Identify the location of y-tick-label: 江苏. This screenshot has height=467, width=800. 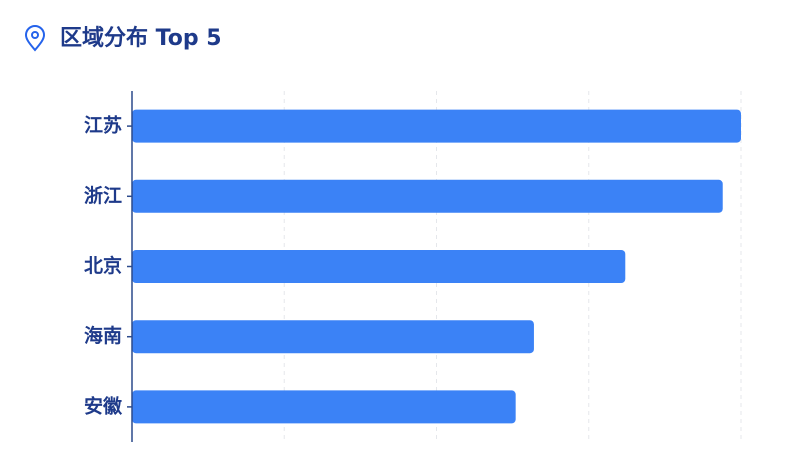
(103, 125).